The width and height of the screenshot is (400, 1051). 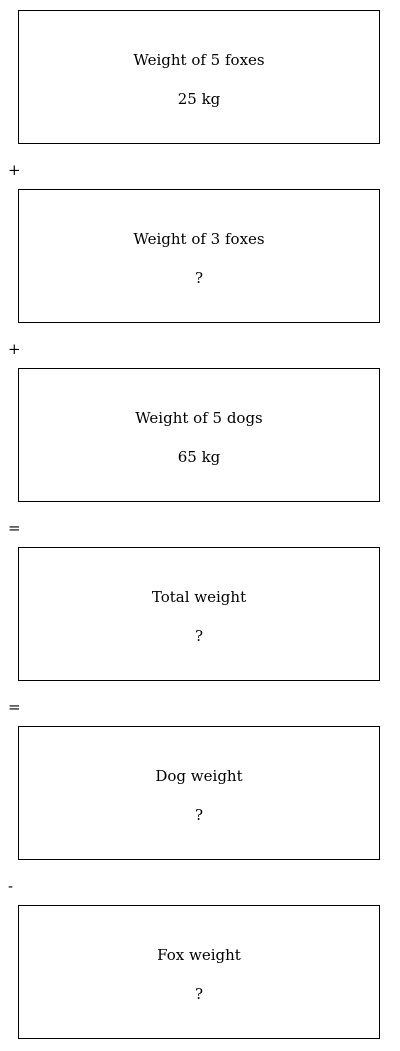 I want to click on box-weight-5-foxes: Weight of 5 foxes 25 kg, so click(x=199, y=77).